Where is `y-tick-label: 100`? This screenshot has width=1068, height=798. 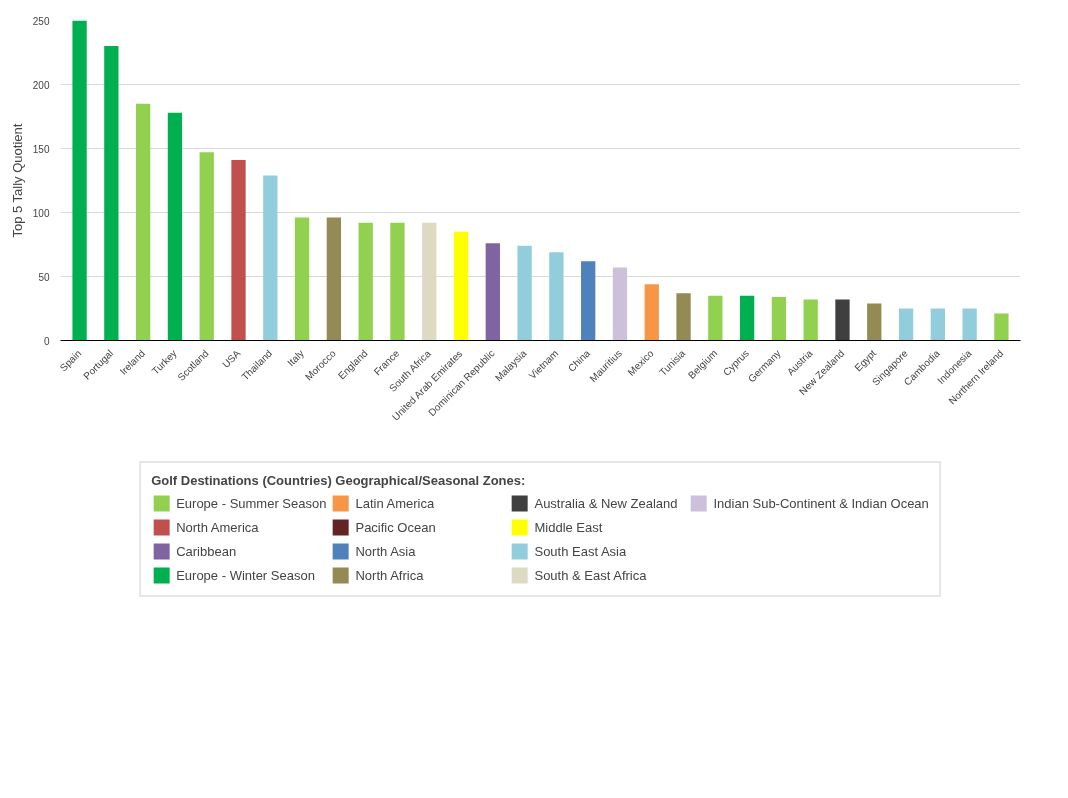 y-tick-label: 100 is located at coordinates (41, 213).